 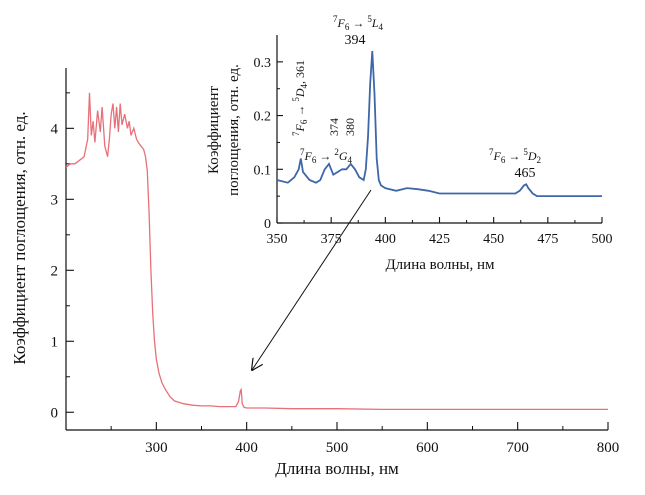 What do you see at coordinates (263, 63) in the screenshot?
I see `y-tick-label: 0.3` at bounding box center [263, 63].